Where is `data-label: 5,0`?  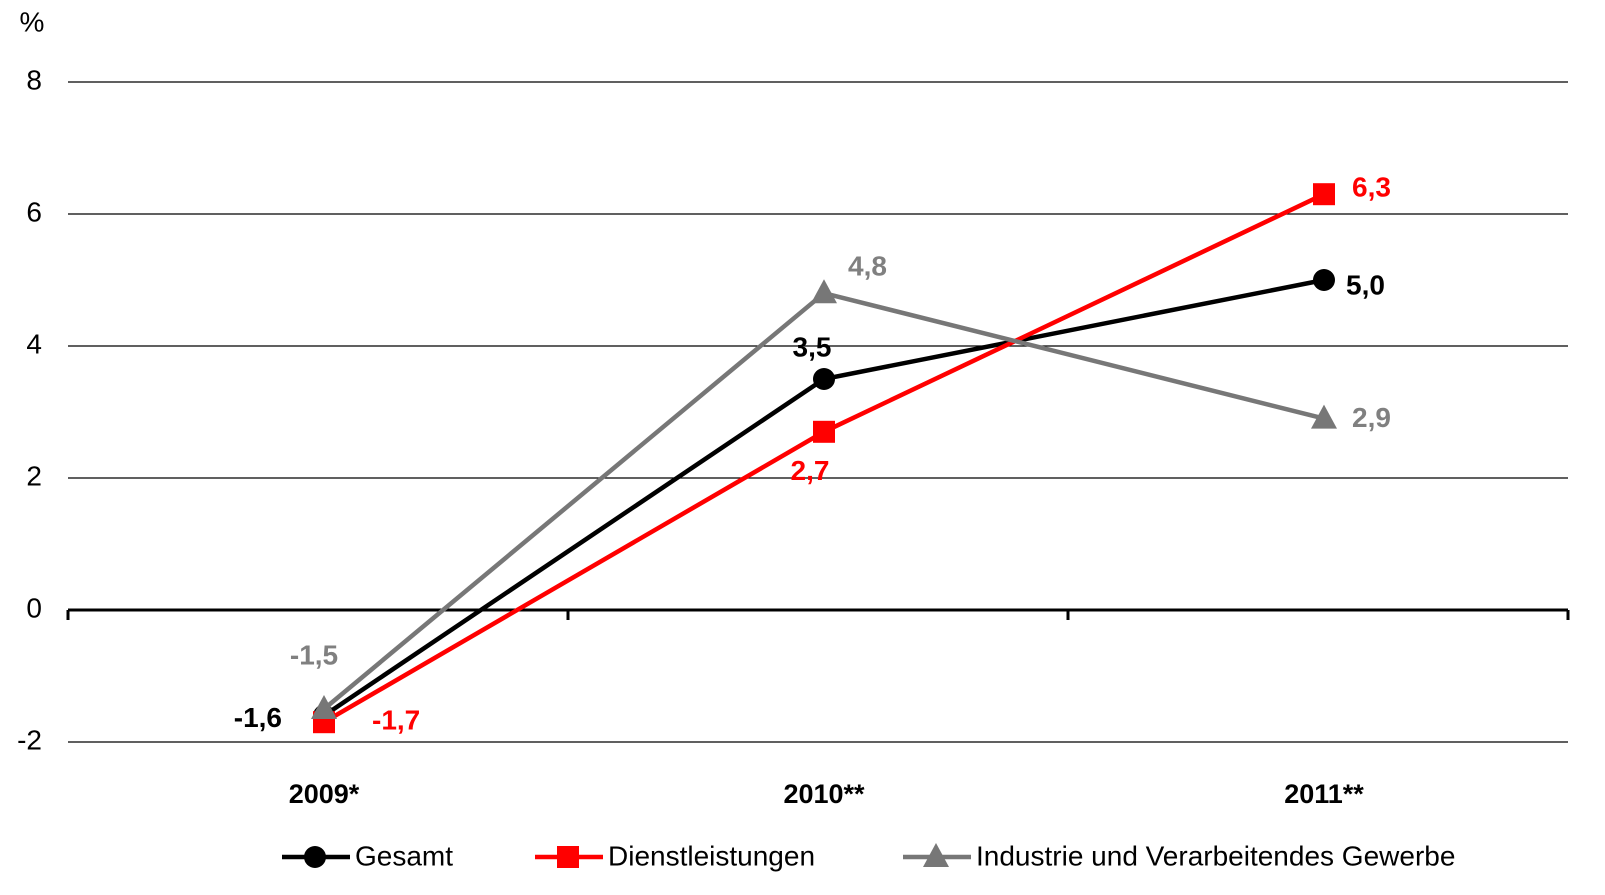 data-label: 5,0 is located at coordinates (1365, 284).